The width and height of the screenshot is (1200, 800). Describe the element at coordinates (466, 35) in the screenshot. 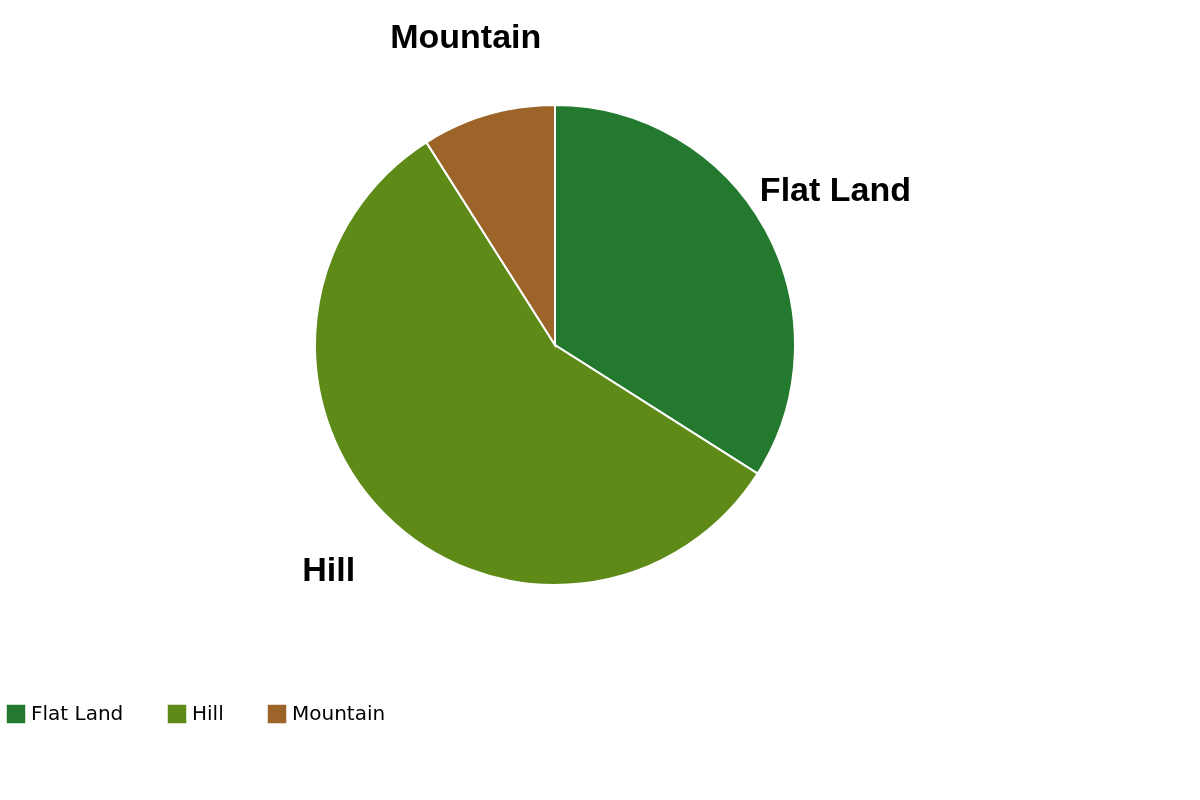

I see `slice-label: Mountain` at that location.